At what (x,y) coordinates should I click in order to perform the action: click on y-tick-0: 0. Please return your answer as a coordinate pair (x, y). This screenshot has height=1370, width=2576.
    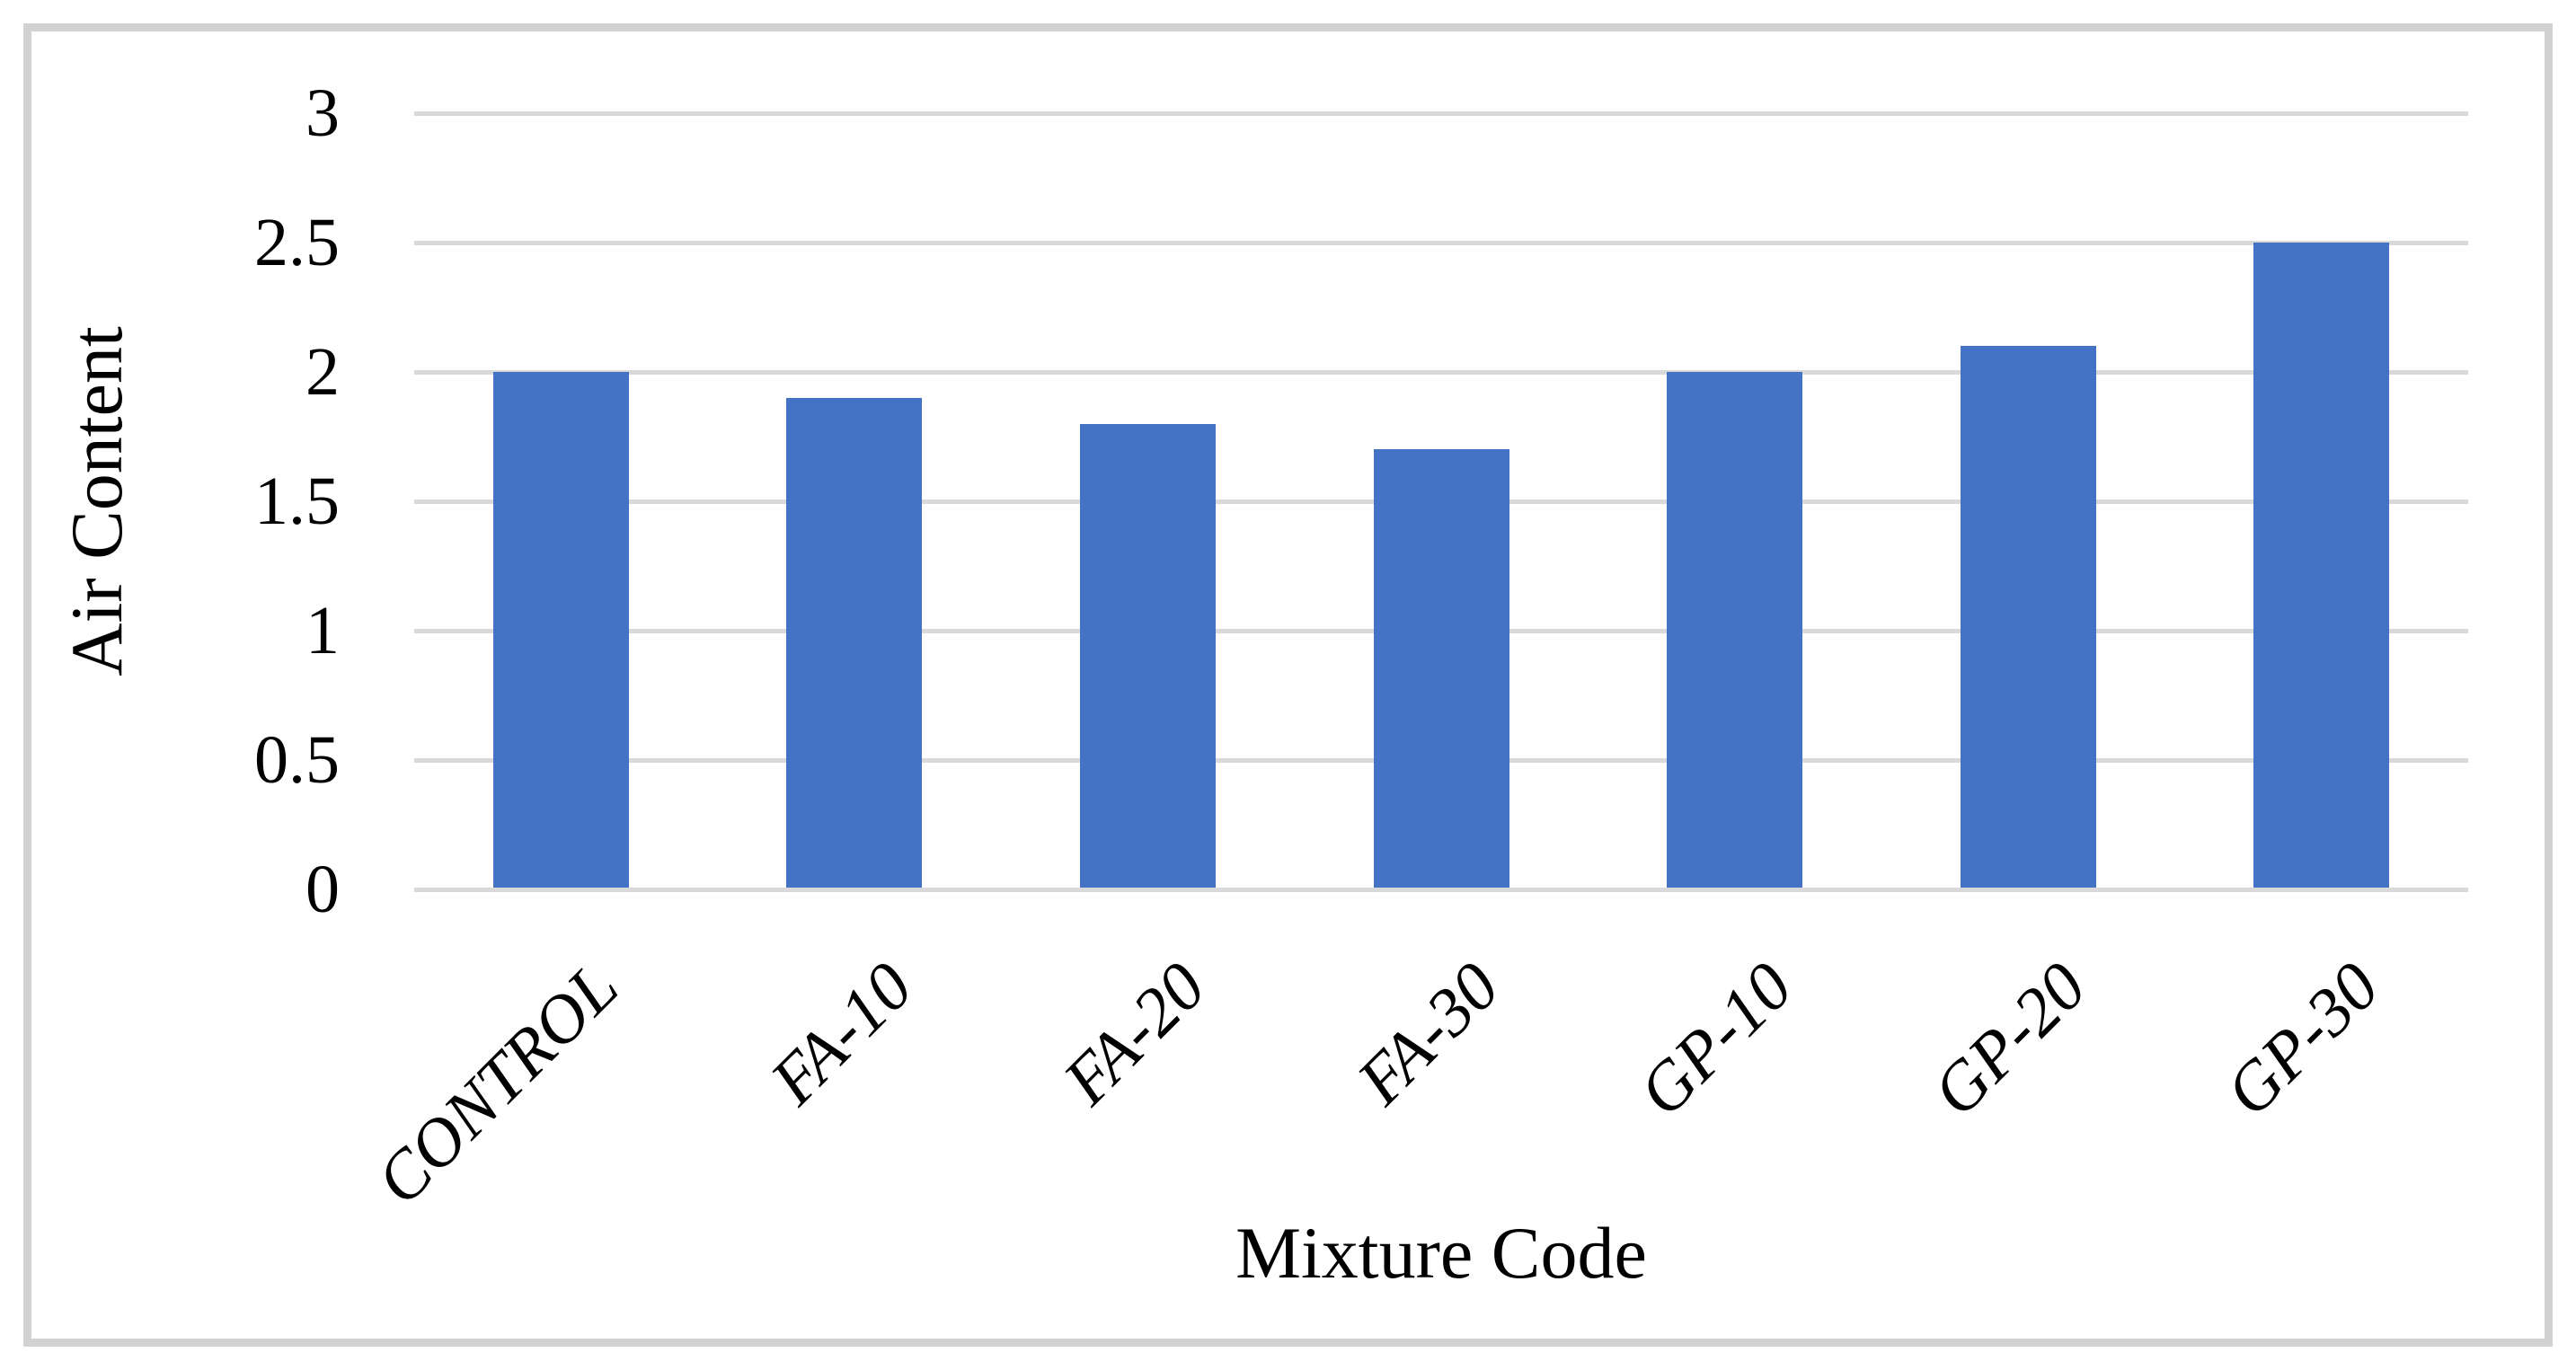
    Looking at the image, I should click on (322, 889).